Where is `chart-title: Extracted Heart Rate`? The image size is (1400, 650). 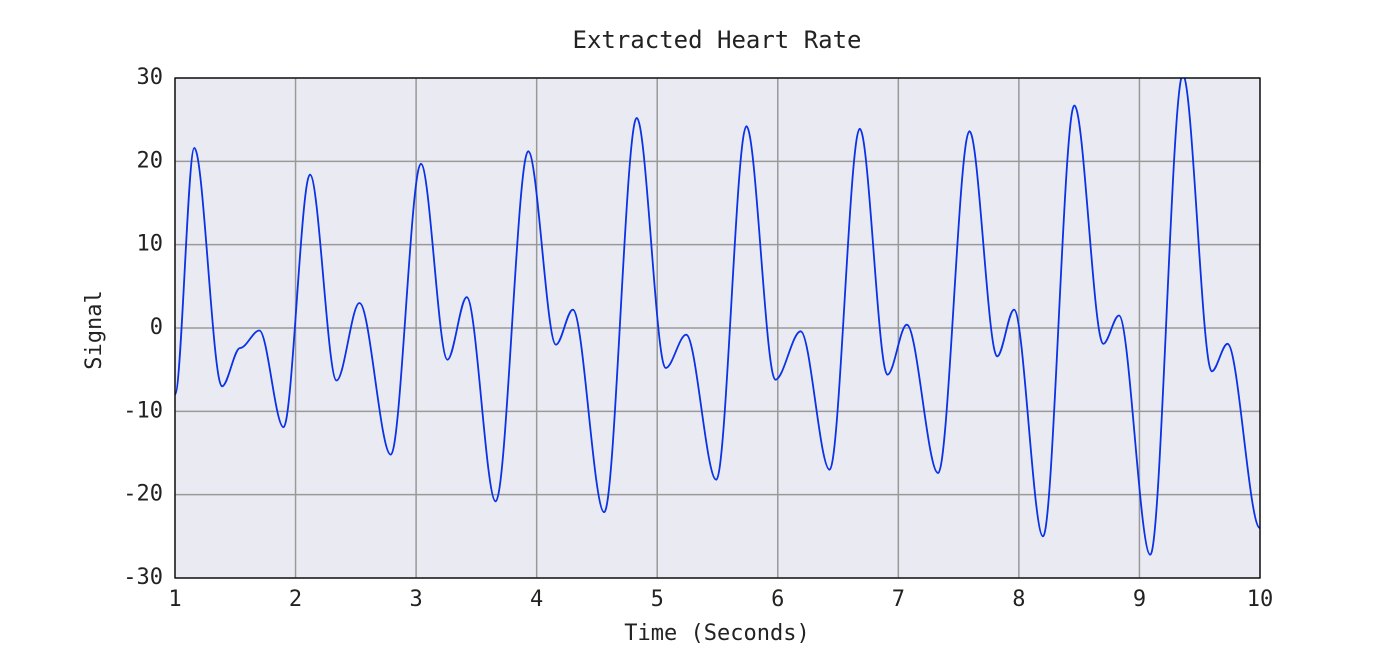
chart-title: Extracted Heart Rate is located at coordinates (717, 40).